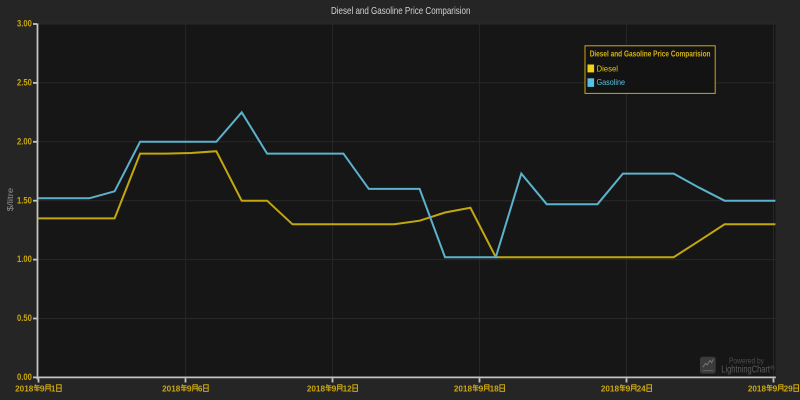 The image size is (800, 400). I want to click on svg-text: LightningChart, so click(745, 370).